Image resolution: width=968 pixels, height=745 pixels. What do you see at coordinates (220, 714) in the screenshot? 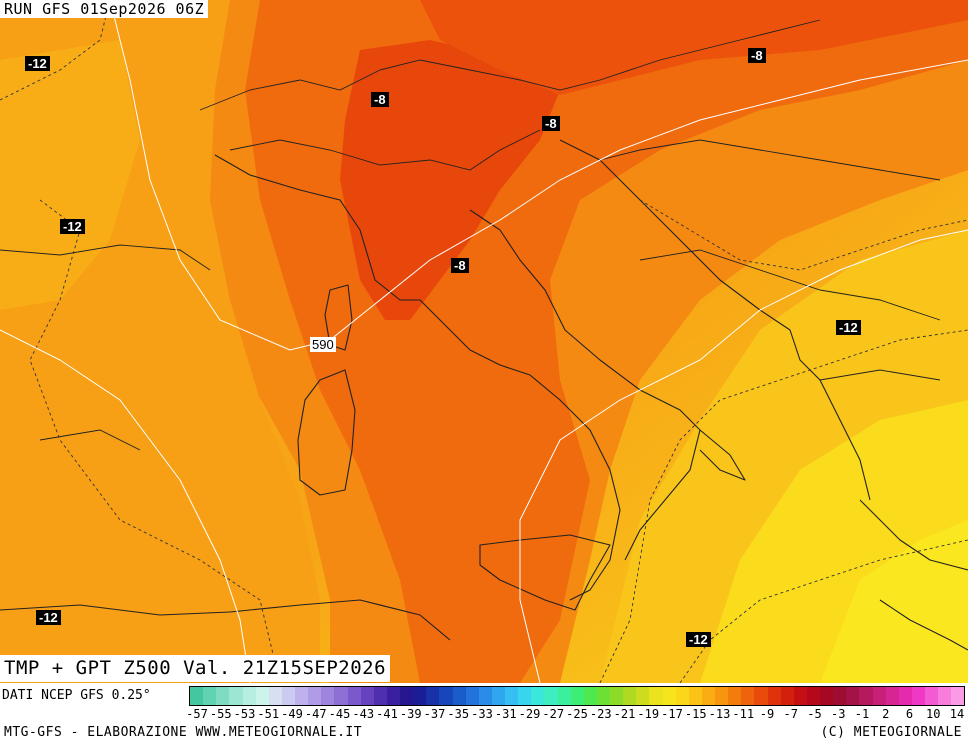
I see `color-scale-tick: -55` at bounding box center [220, 714].